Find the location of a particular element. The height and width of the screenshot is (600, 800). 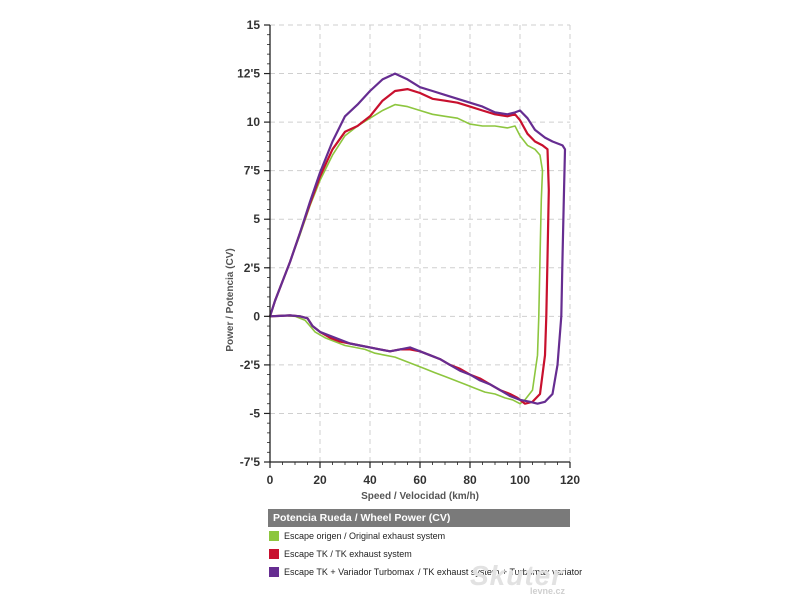

x-tick-label: 100 is located at coordinates (520, 480).